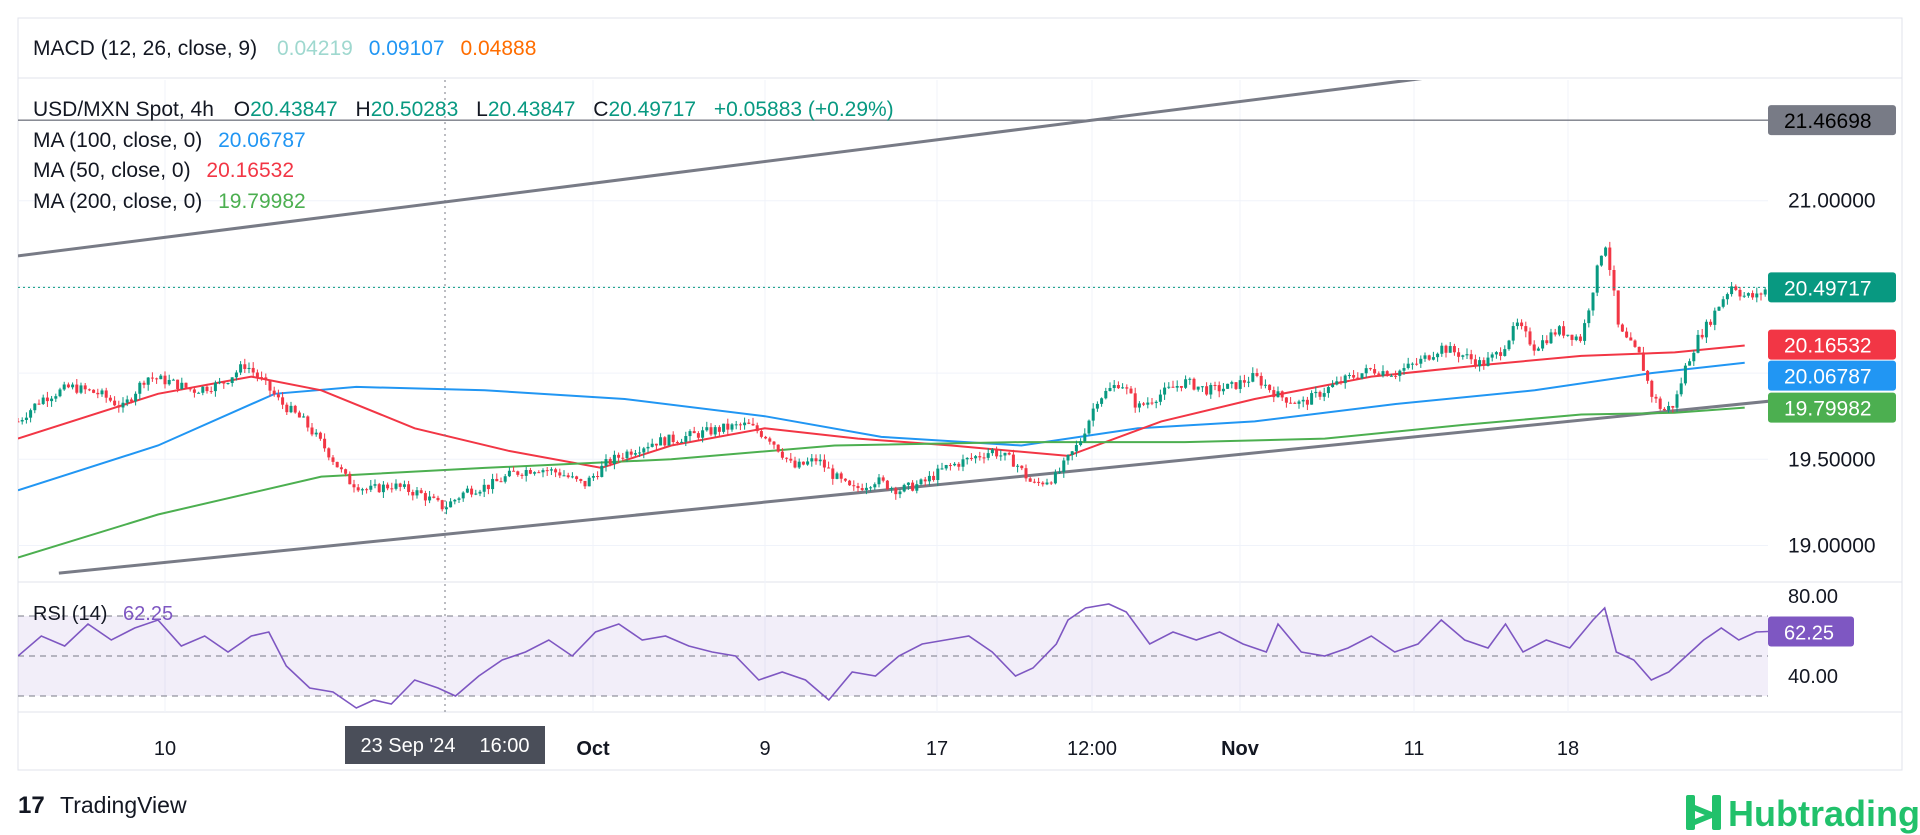 This screenshot has height=835, width=1920. Describe the element at coordinates (294, 109) in the screenshot. I see `ohlc-open: 20.43847` at that location.